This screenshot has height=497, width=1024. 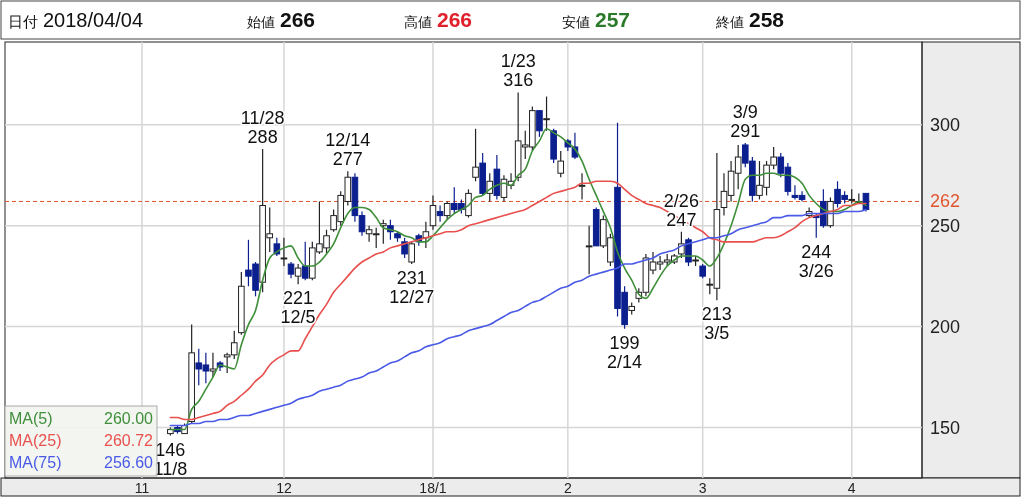 What do you see at coordinates (348, 150) in the screenshot?
I see `annotation: 12/14 277` at bounding box center [348, 150].